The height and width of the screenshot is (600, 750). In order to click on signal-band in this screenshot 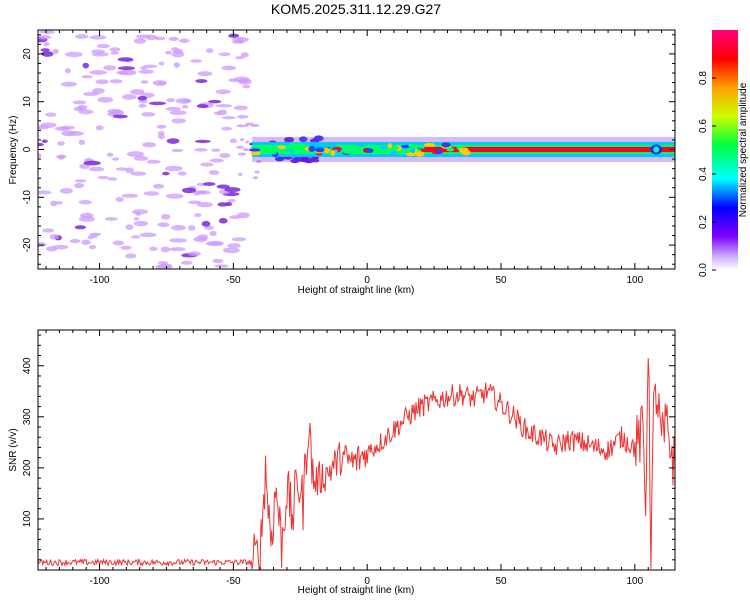, I will do `click(461, 149)`.